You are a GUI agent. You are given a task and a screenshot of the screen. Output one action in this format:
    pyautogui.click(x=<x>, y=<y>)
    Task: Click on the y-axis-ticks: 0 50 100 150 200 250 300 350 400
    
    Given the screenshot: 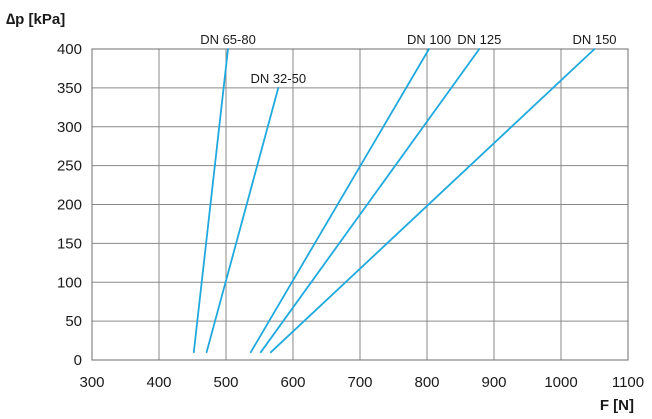 What is the action you would take?
    pyautogui.click(x=69, y=205)
    